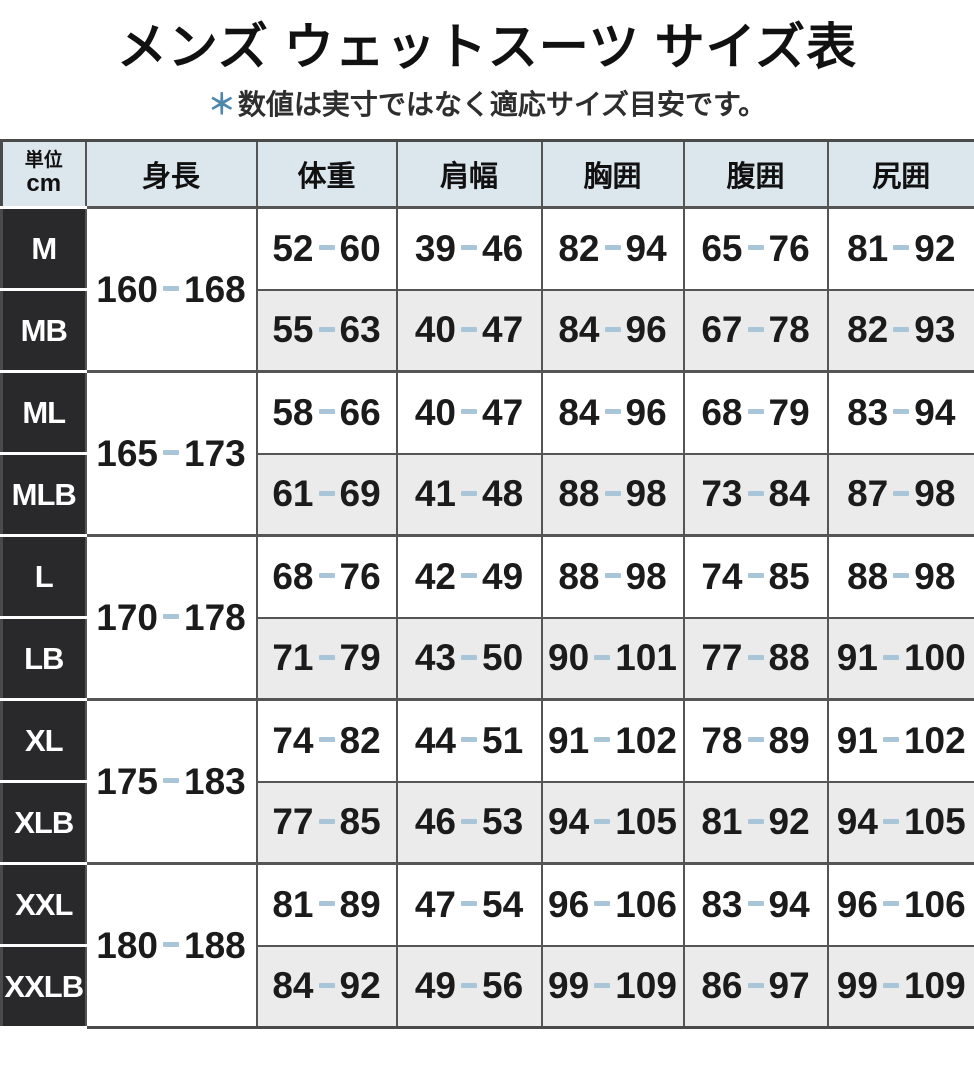  Describe the element at coordinates (900, 658) in the screenshot. I see `value-cell: 91 100` at that location.